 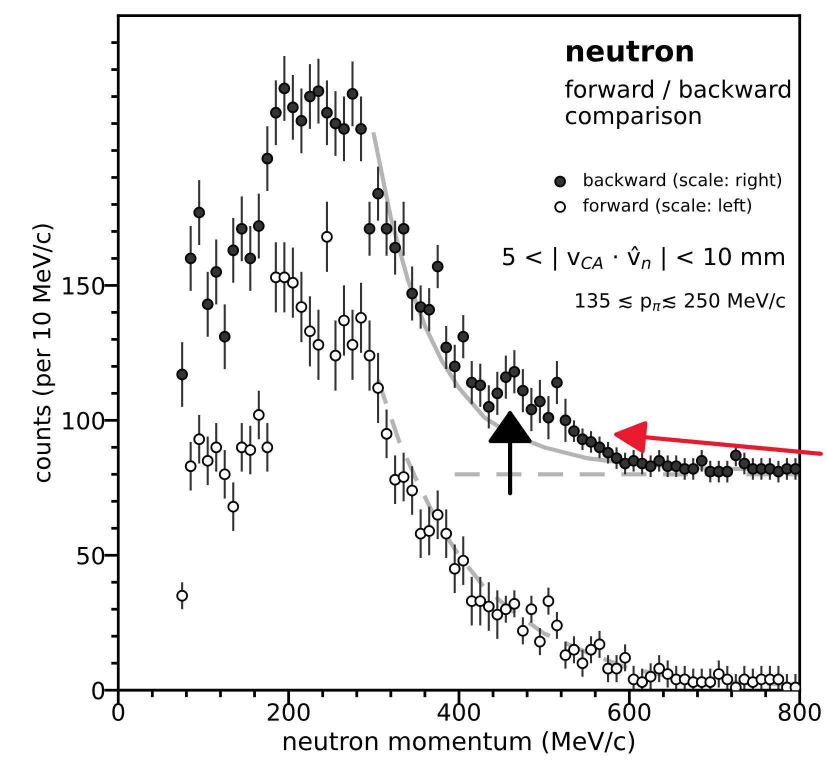 I want to click on y-tick-label: 0, so click(x=98, y=691).